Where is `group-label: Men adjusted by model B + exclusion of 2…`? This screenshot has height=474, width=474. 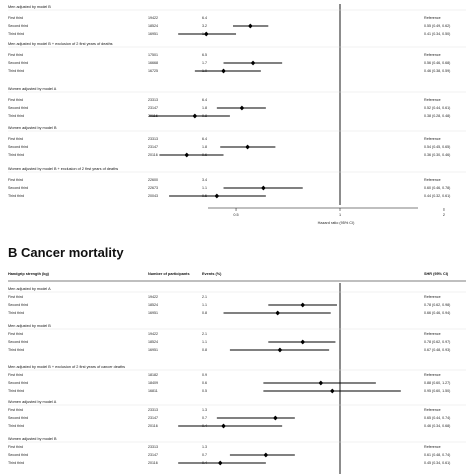 group-label: Men adjusted by model B + exclusion of 2… is located at coordinates (60, 44).